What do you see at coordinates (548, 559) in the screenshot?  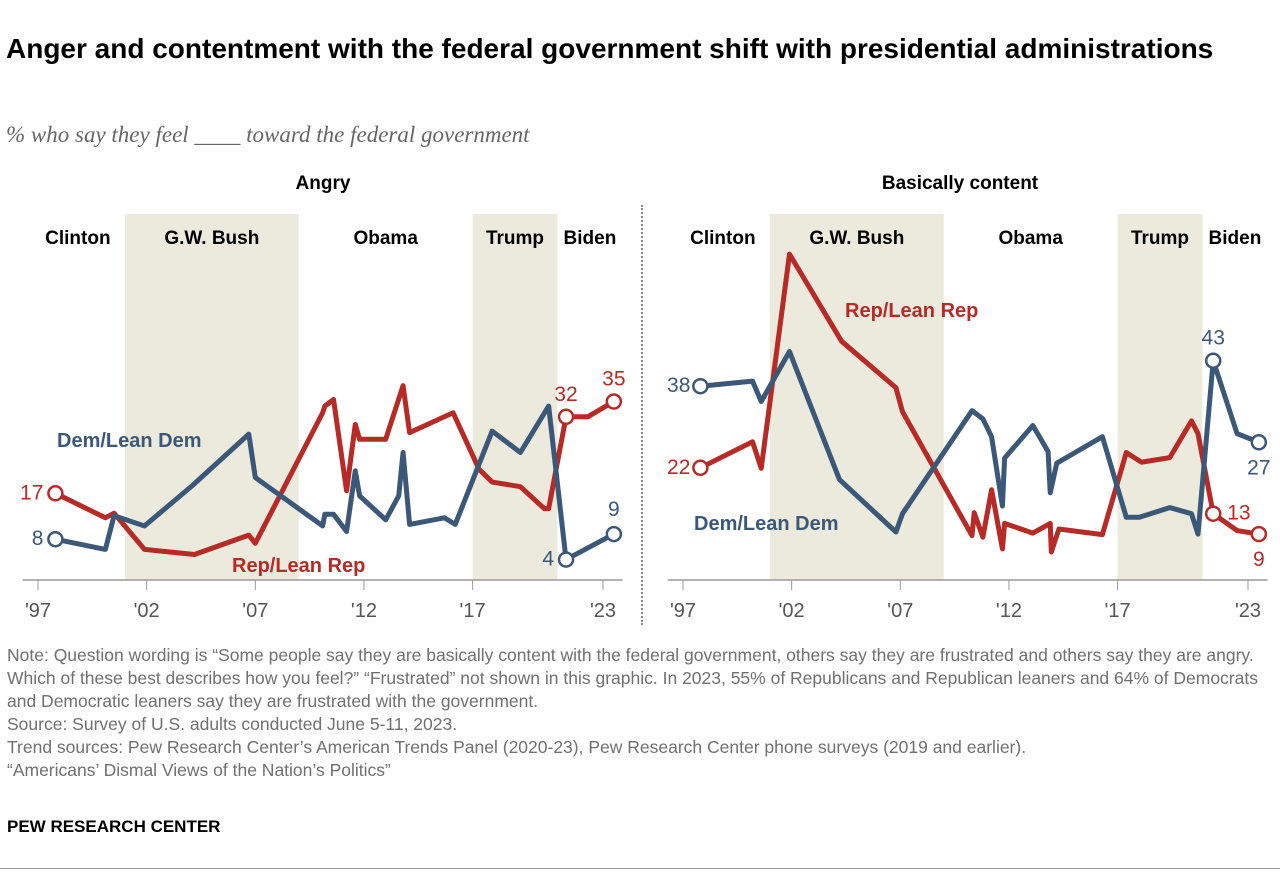 I see `data-label: 4` at bounding box center [548, 559].